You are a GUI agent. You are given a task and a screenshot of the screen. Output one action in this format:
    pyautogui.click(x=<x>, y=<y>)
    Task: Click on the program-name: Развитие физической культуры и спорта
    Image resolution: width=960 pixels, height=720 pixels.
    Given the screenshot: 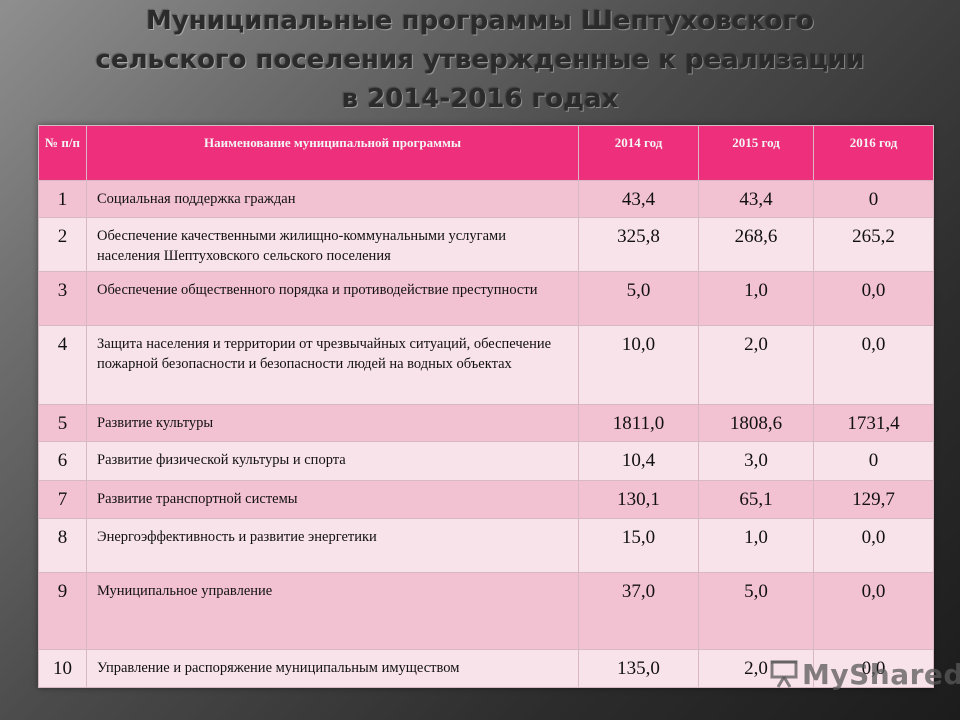 What is the action you would take?
    pyautogui.click(x=332, y=461)
    